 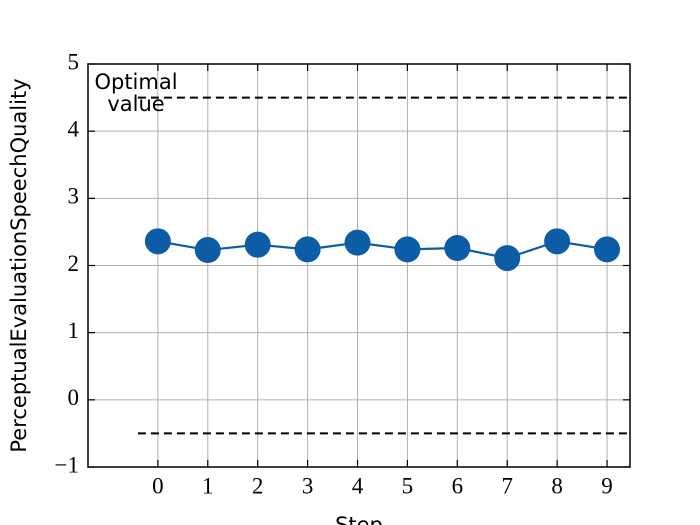 I want to click on x-tick-label: 6, so click(x=458, y=485).